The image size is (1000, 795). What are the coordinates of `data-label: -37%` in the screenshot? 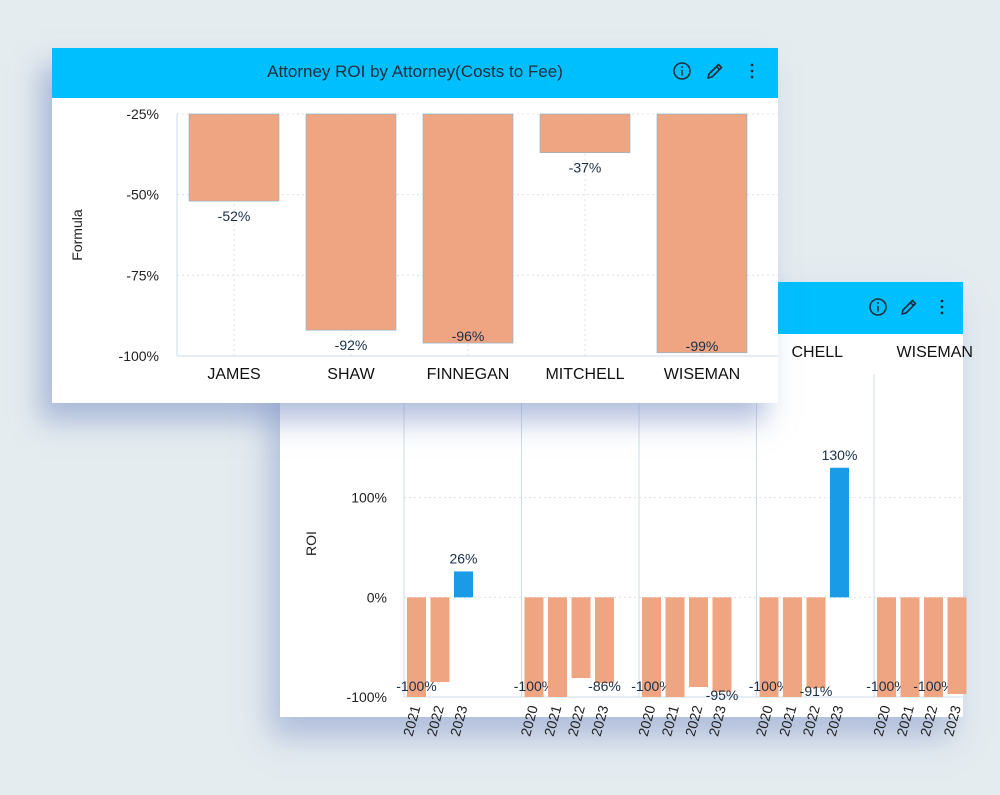 It's located at (585, 168).